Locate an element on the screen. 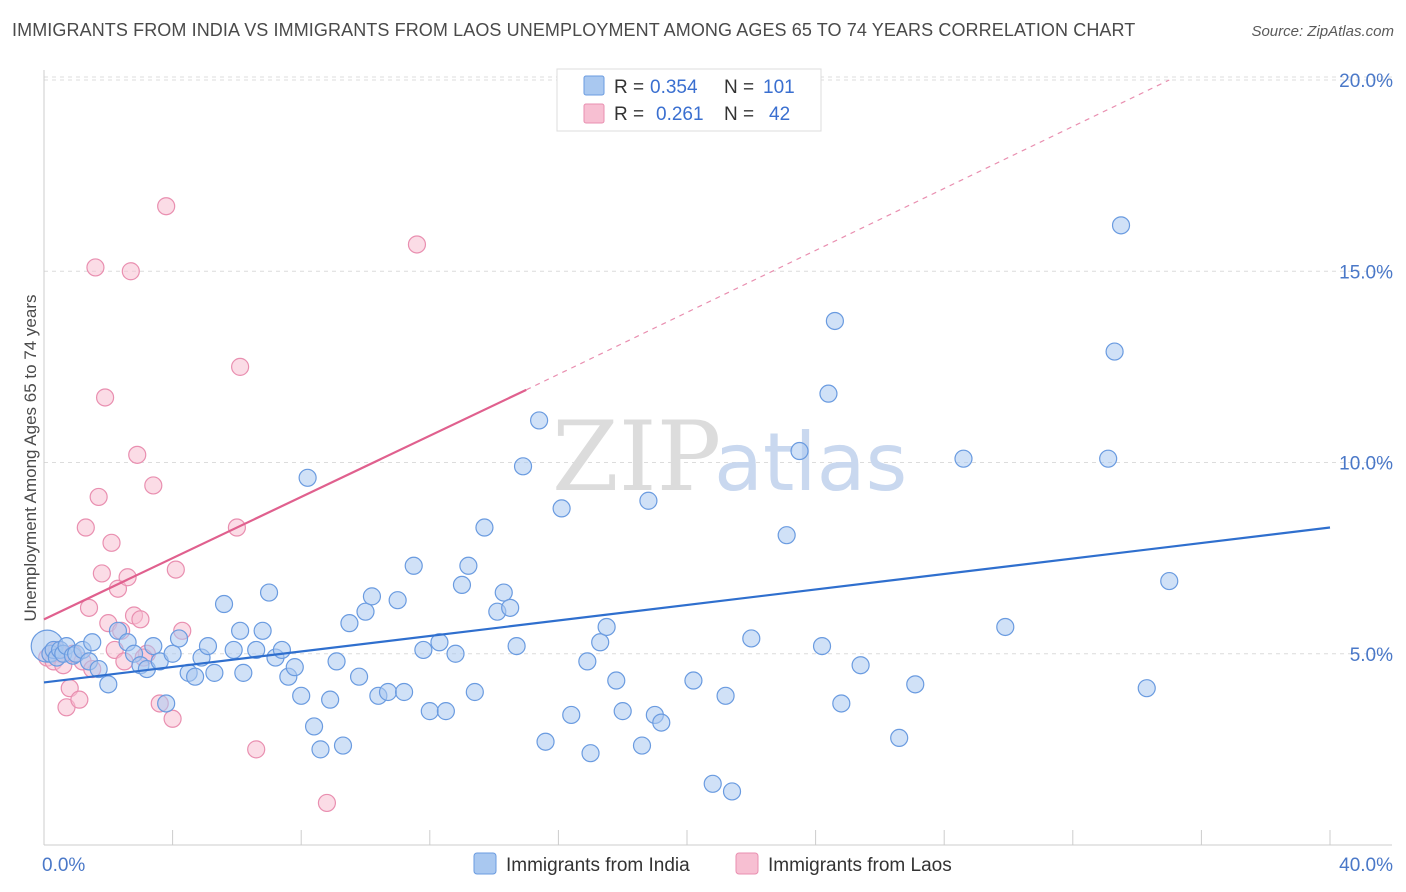  y-tick-label-2: 15.0% is located at coordinates (1366, 272).